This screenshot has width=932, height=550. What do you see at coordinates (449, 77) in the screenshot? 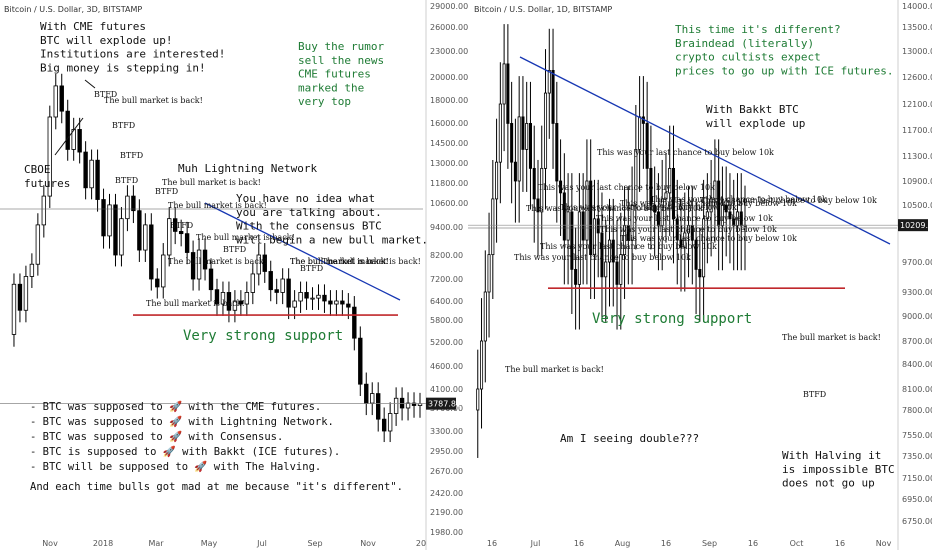
I see `y-tick-label: 20000.00` at bounding box center [449, 77].